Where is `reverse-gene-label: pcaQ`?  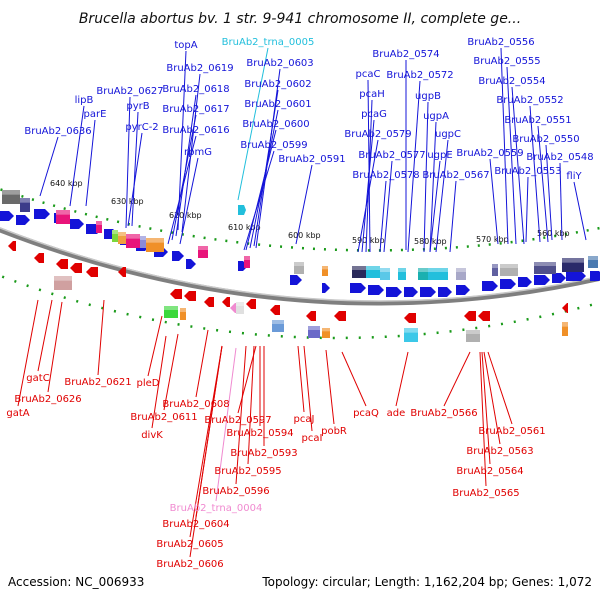 reverse-gene-label: pcaQ is located at coordinates (366, 413).